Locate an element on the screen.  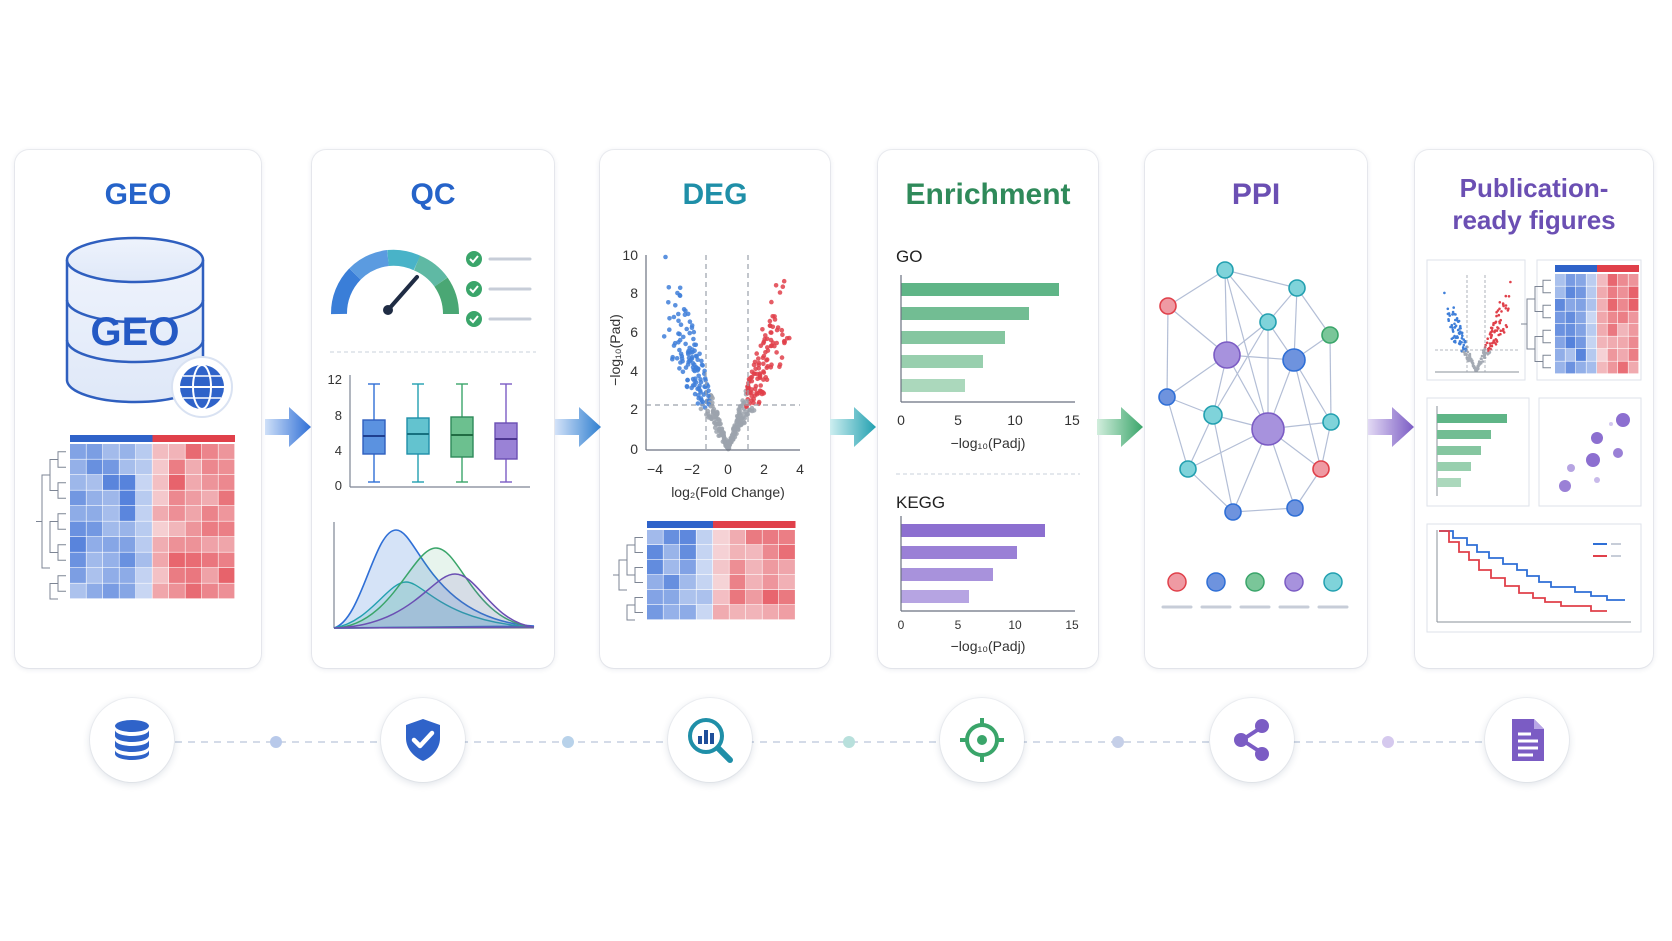
kegg-xtick: 0 is located at coordinates (901, 625).